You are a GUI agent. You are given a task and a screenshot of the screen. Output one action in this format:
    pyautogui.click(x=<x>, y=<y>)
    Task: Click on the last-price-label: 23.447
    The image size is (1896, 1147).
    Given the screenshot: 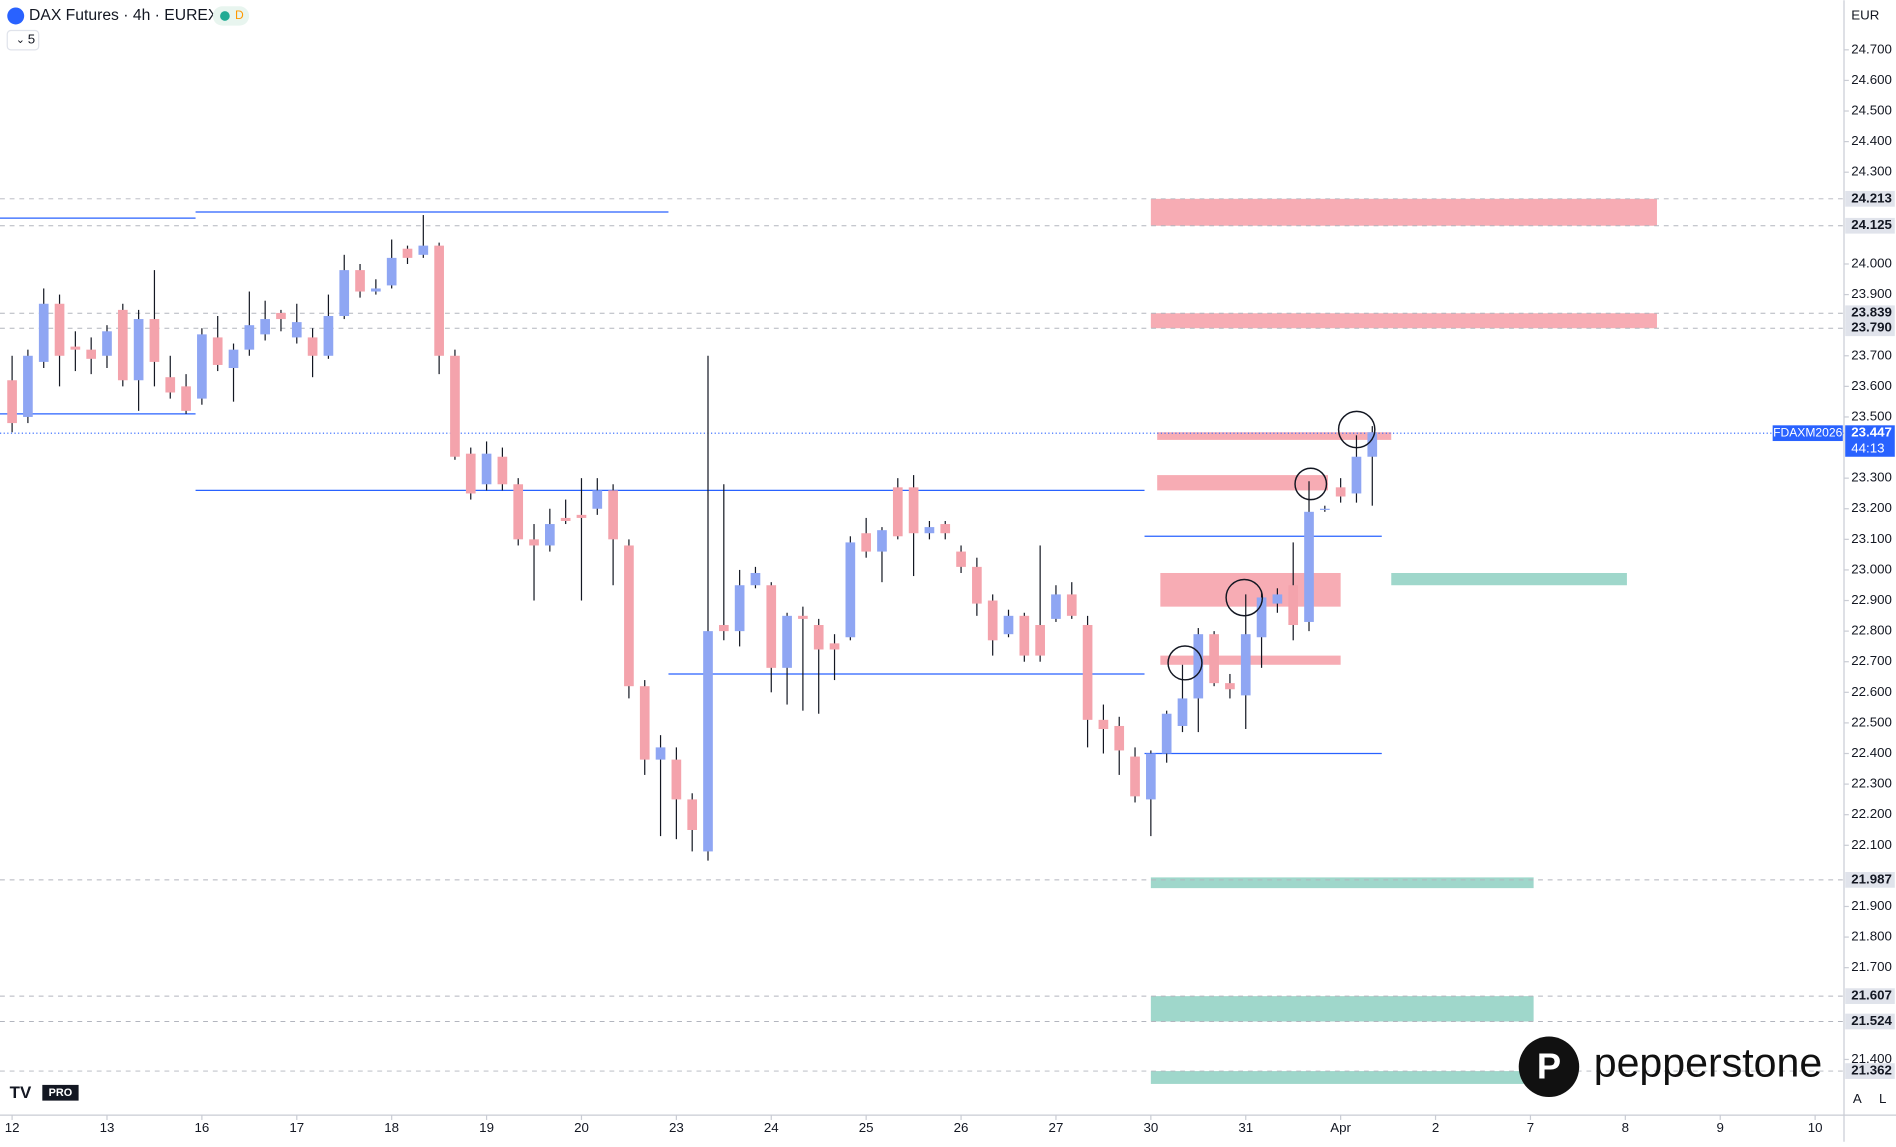 What is the action you would take?
    pyautogui.click(x=1871, y=432)
    